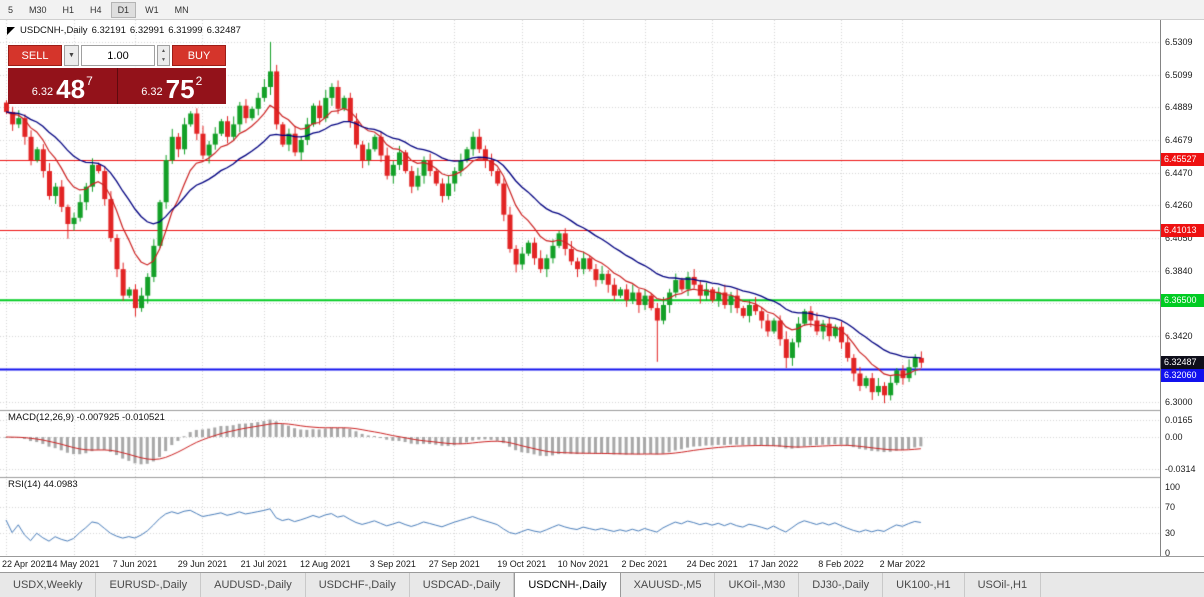 Image resolution: width=1204 pixels, height=597 pixels. Describe the element at coordinates (1179, 42) in the screenshot. I see `price-axis-tick: 6.5309` at that location.